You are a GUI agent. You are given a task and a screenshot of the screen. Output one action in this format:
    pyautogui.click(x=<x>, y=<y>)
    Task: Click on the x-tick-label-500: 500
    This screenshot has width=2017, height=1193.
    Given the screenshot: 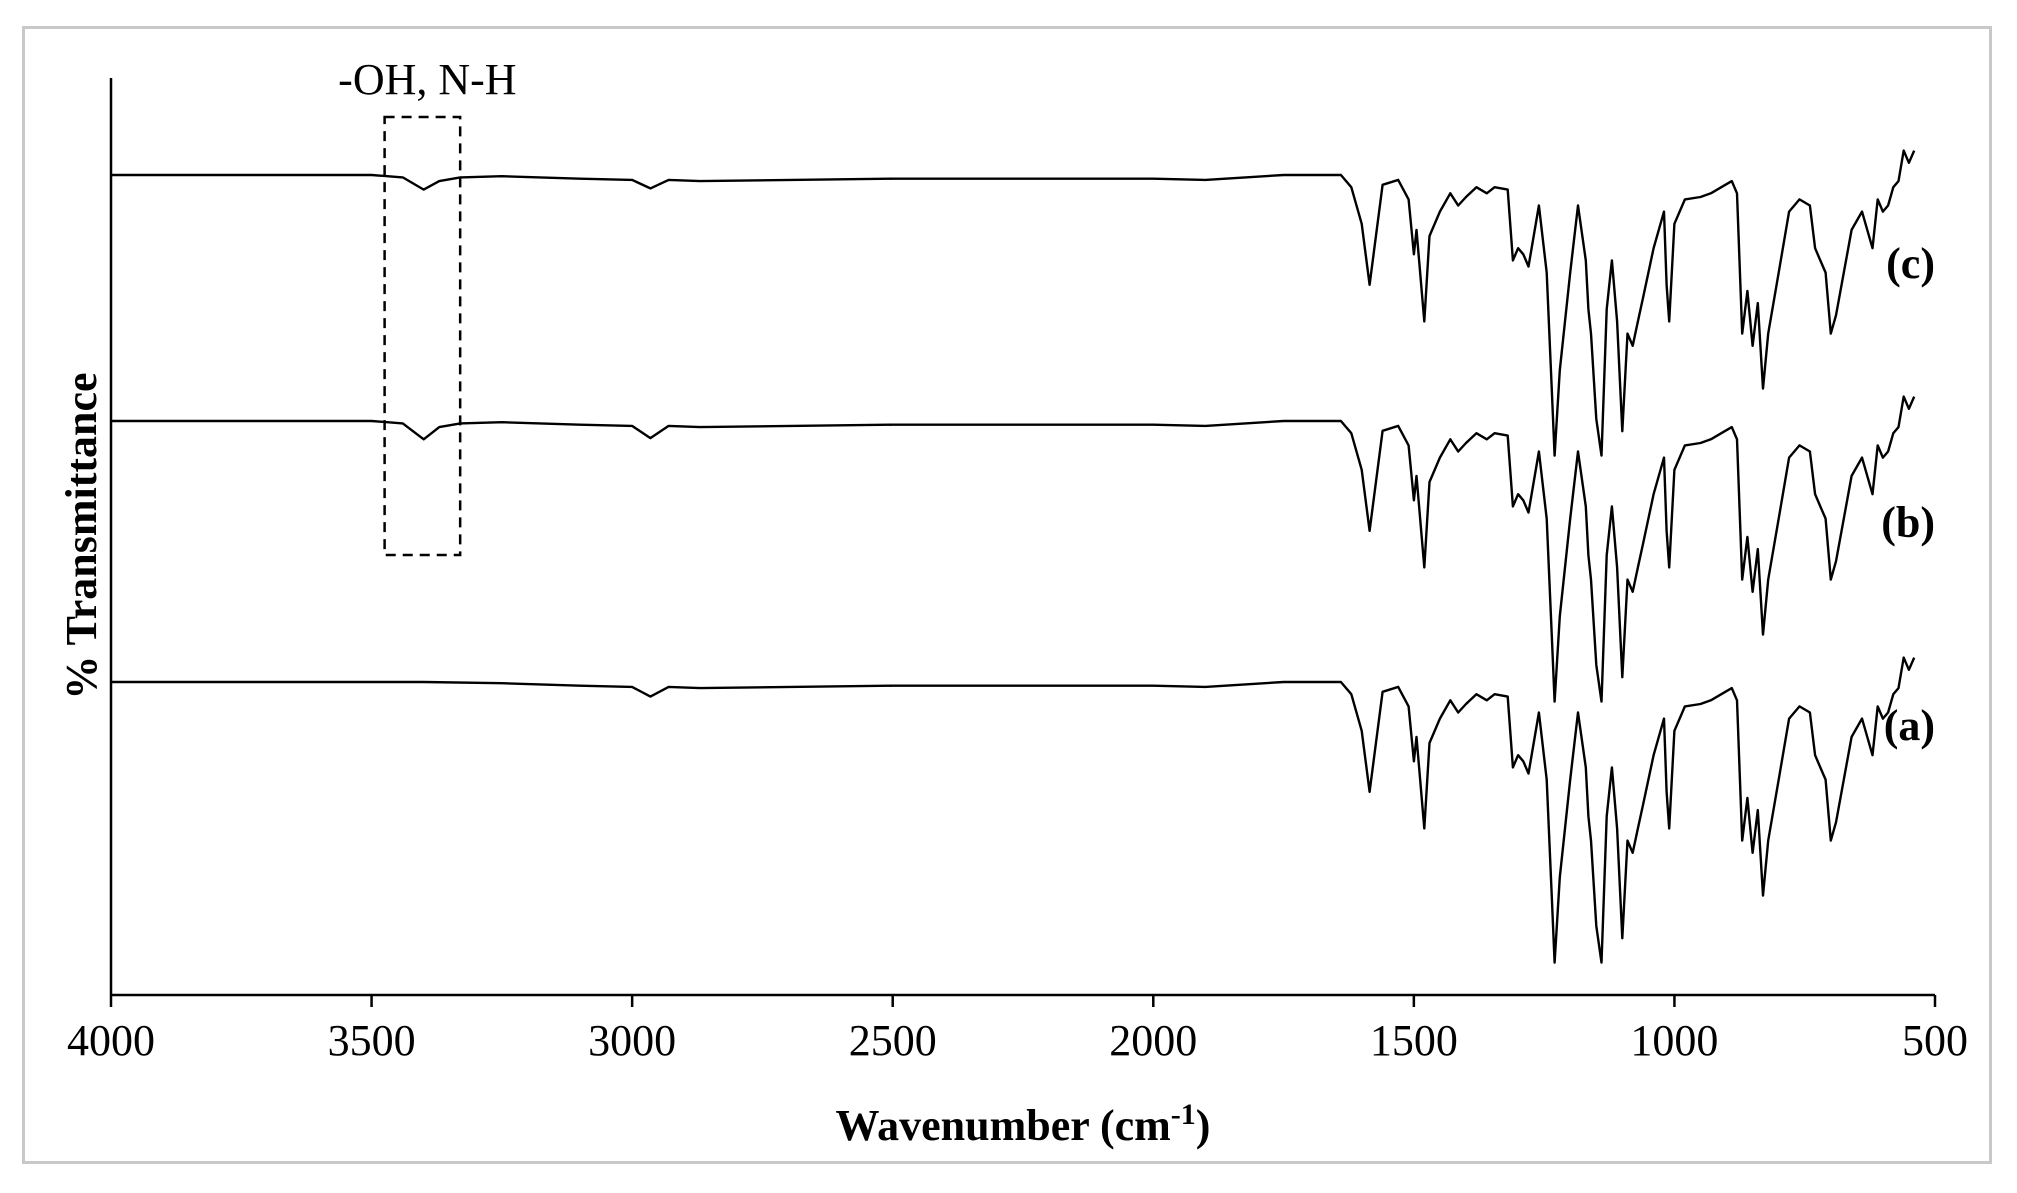 What is the action you would take?
    pyautogui.click(x=1935, y=1040)
    